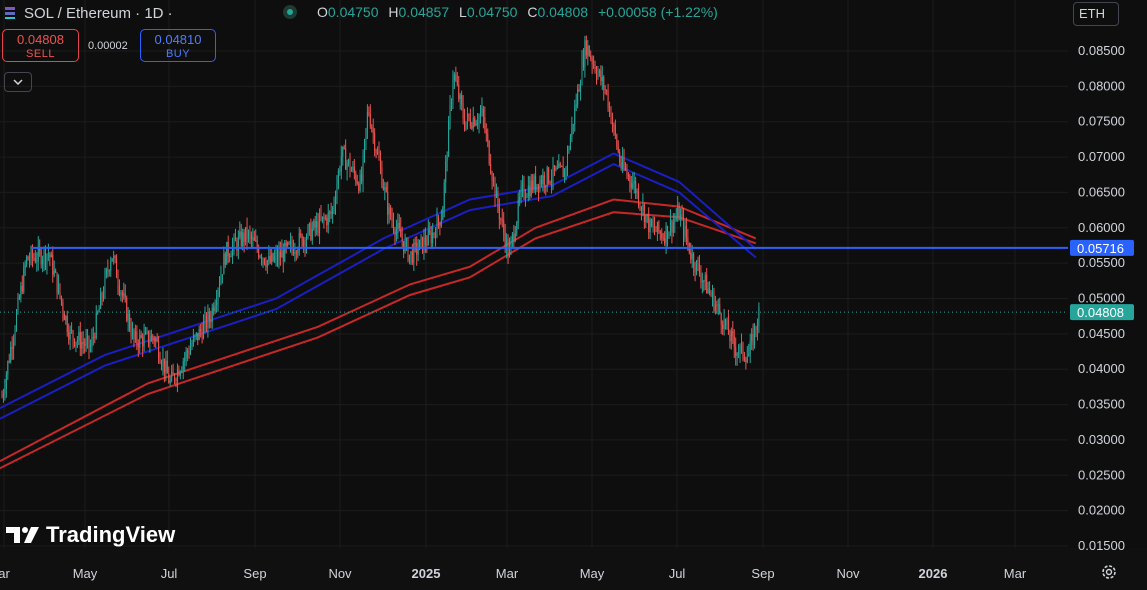  I want to click on y-tick-label: 0.03000, so click(1101, 439).